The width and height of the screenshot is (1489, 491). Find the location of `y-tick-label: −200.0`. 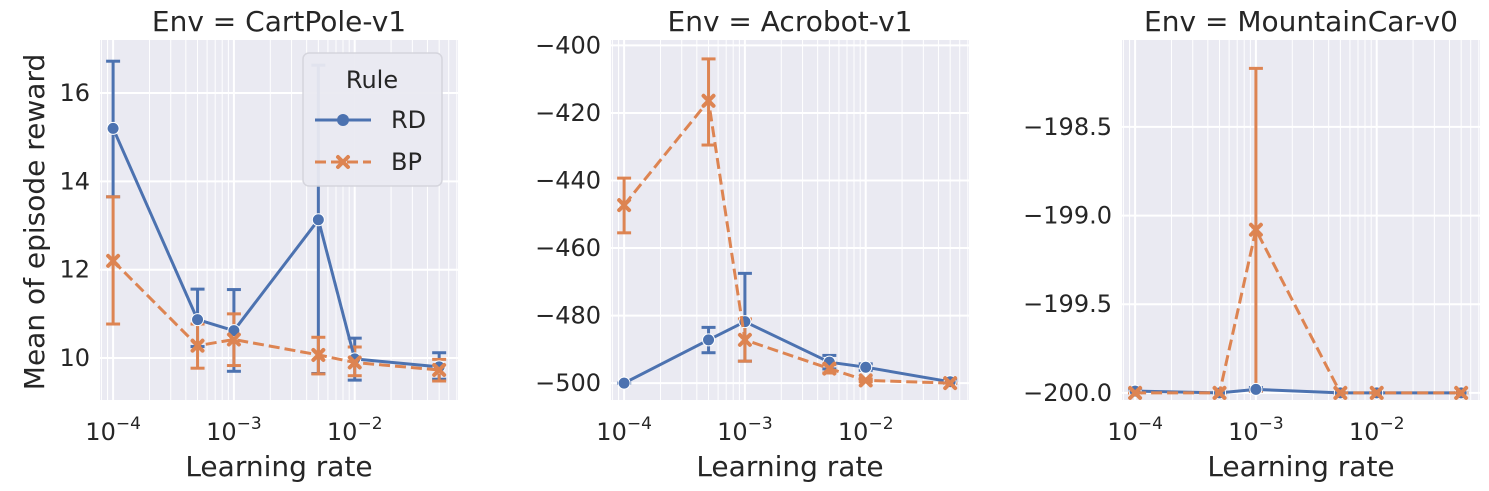

y-tick-label: −200.0 is located at coordinates (1067, 393).